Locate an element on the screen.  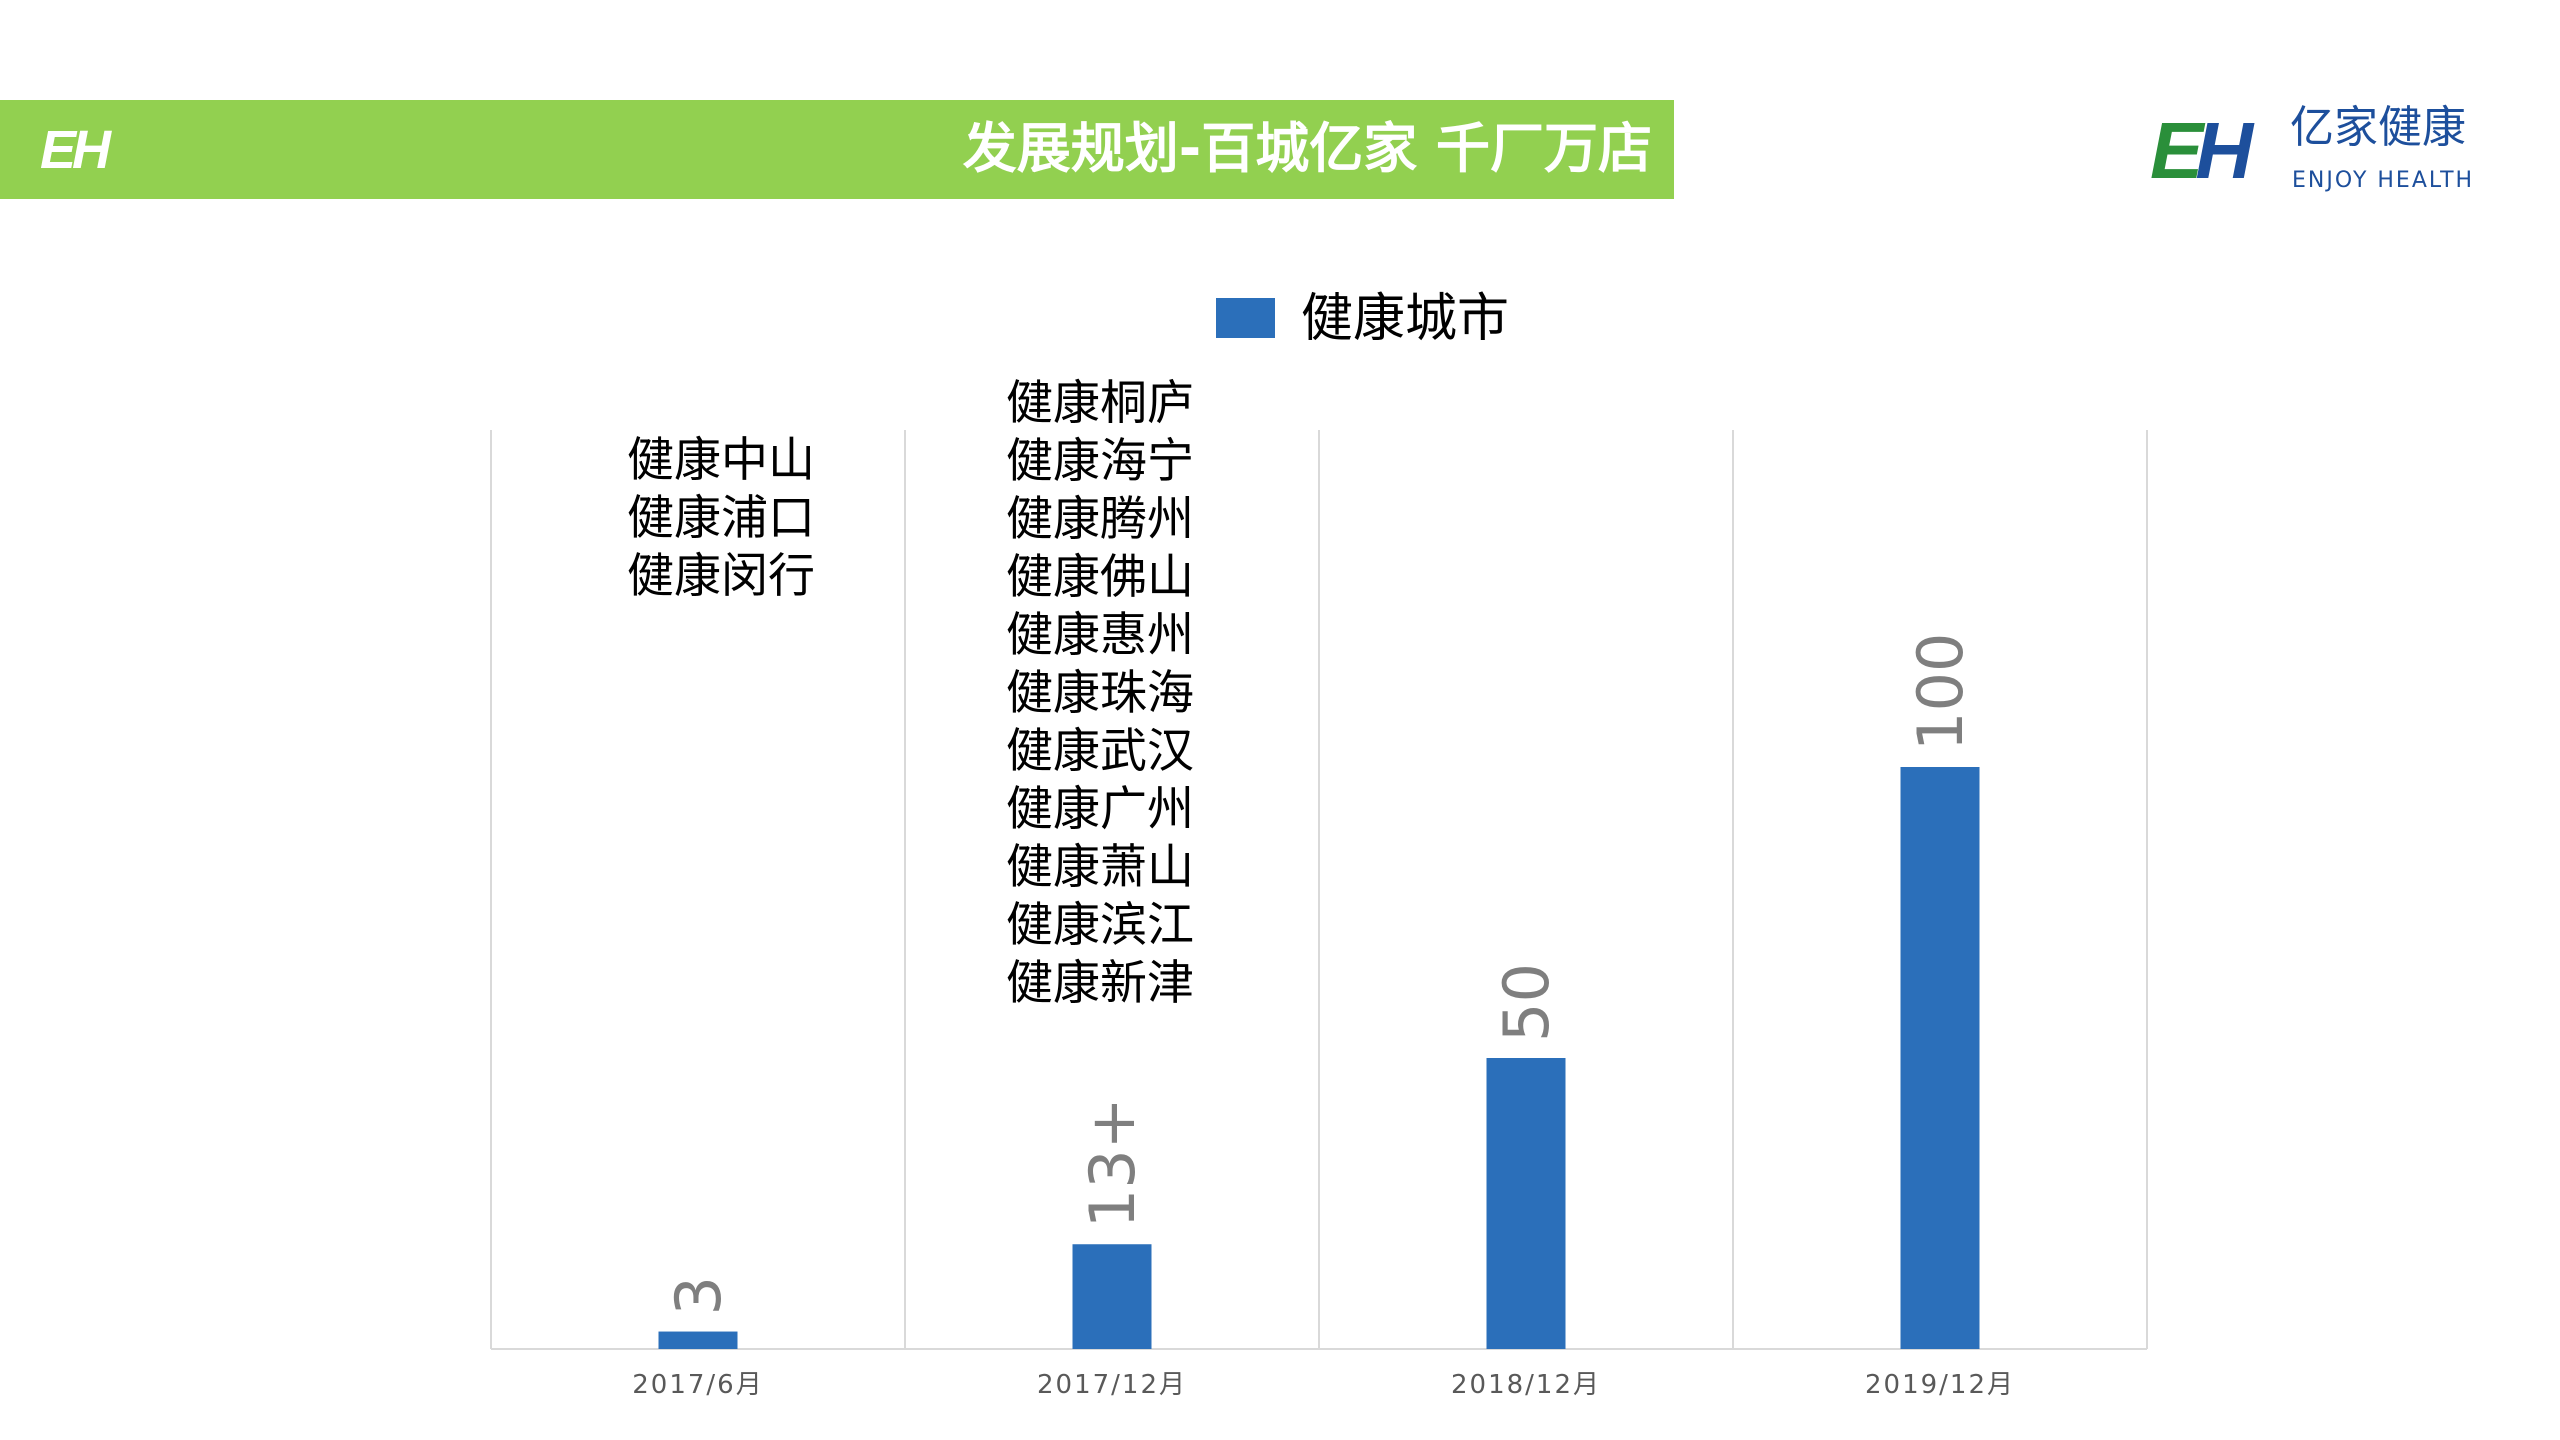
city-name: 健康珠海 is located at coordinates (1100, 693).